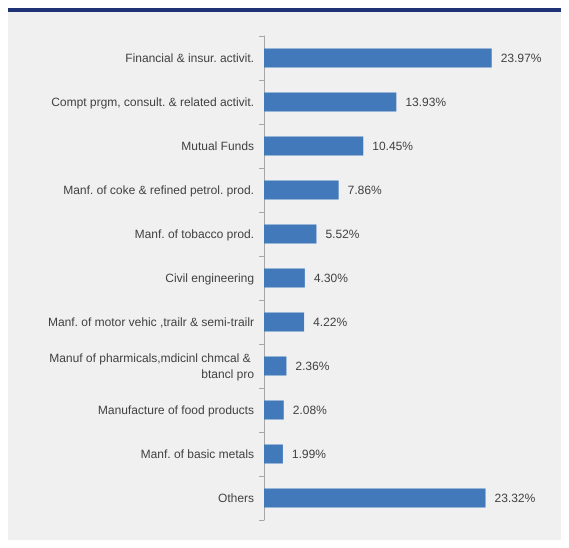 This screenshot has width=569, height=548. Describe the element at coordinates (515, 498) in the screenshot. I see `data-label: 23.32%` at that location.